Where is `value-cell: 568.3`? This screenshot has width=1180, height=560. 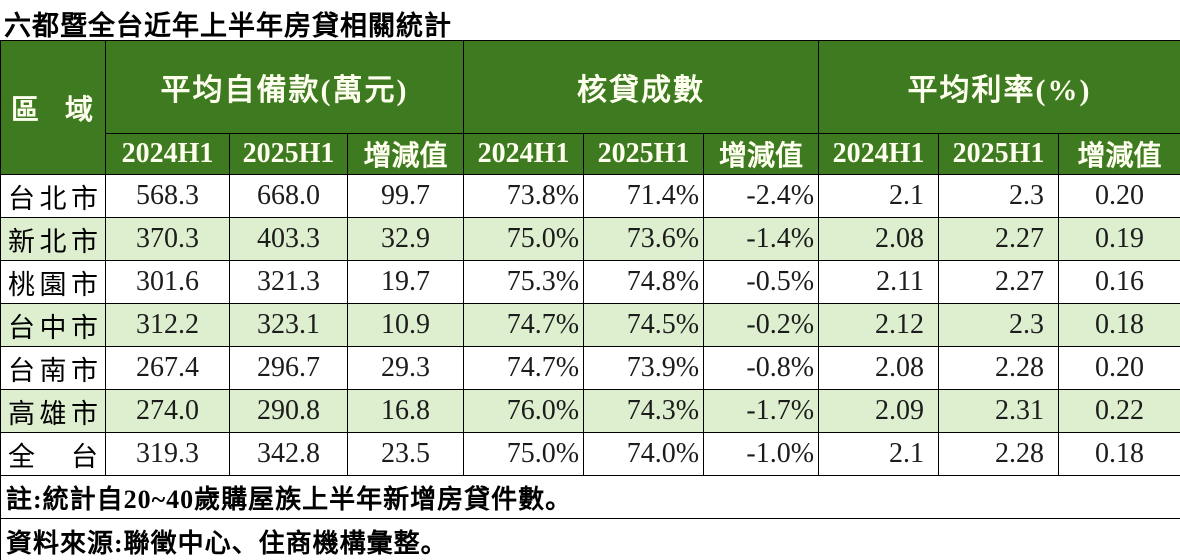 value-cell: 568.3 is located at coordinates (167, 196).